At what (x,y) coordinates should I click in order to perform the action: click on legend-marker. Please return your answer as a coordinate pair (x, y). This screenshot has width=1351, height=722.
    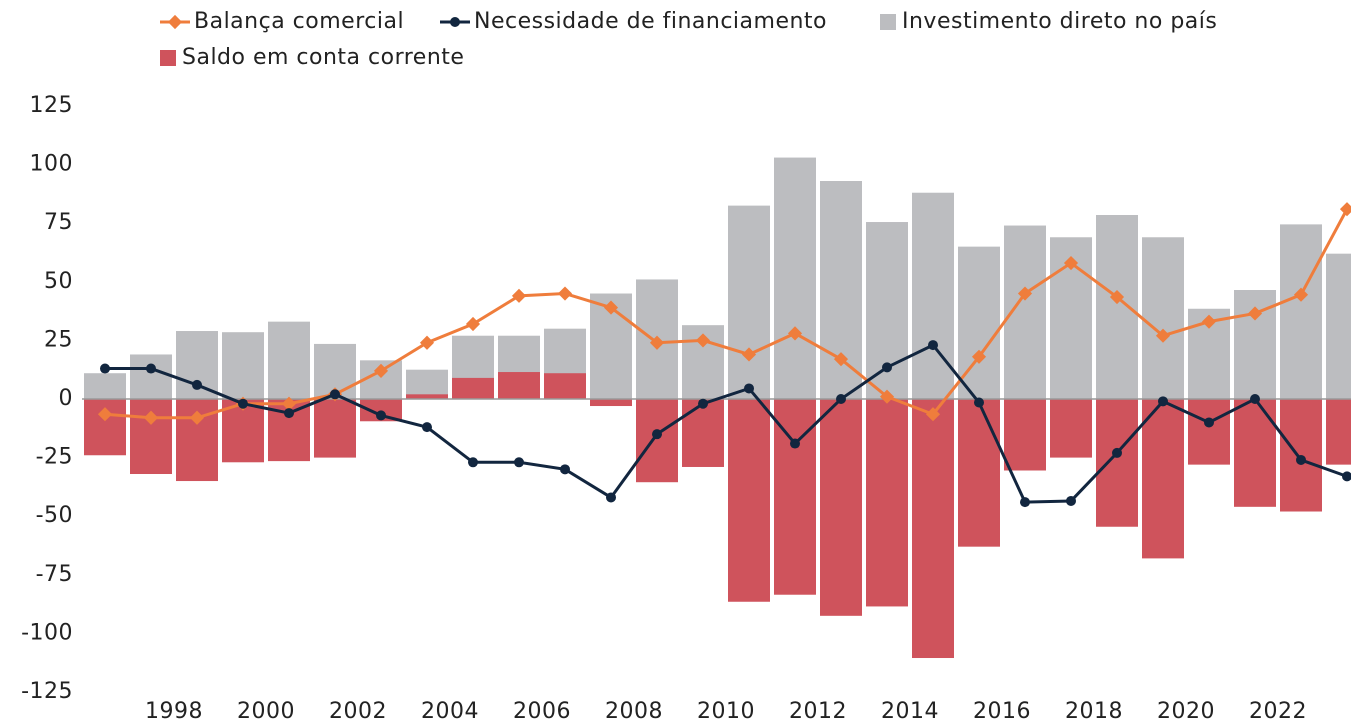
    Looking at the image, I should click on (455, 22).